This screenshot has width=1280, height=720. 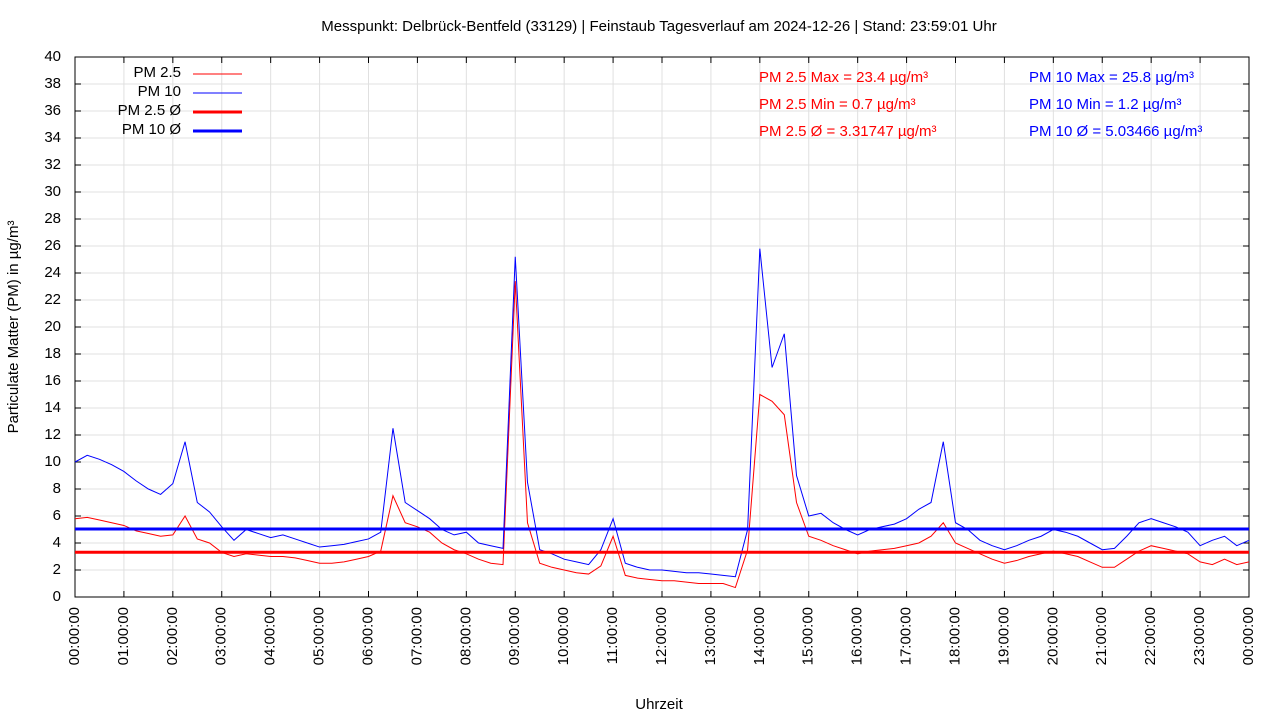 I want to click on y-tick-label: 24, so click(x=52, y=272).